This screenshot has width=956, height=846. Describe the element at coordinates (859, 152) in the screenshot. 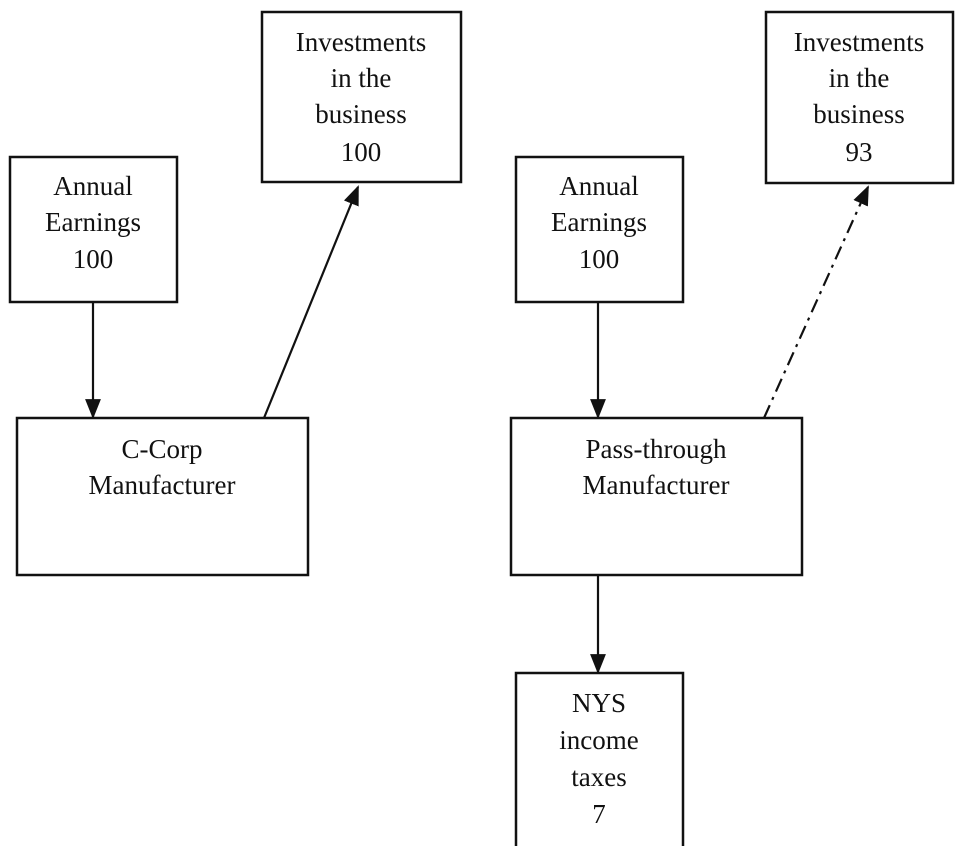

I see `node-label: 93` at that location.